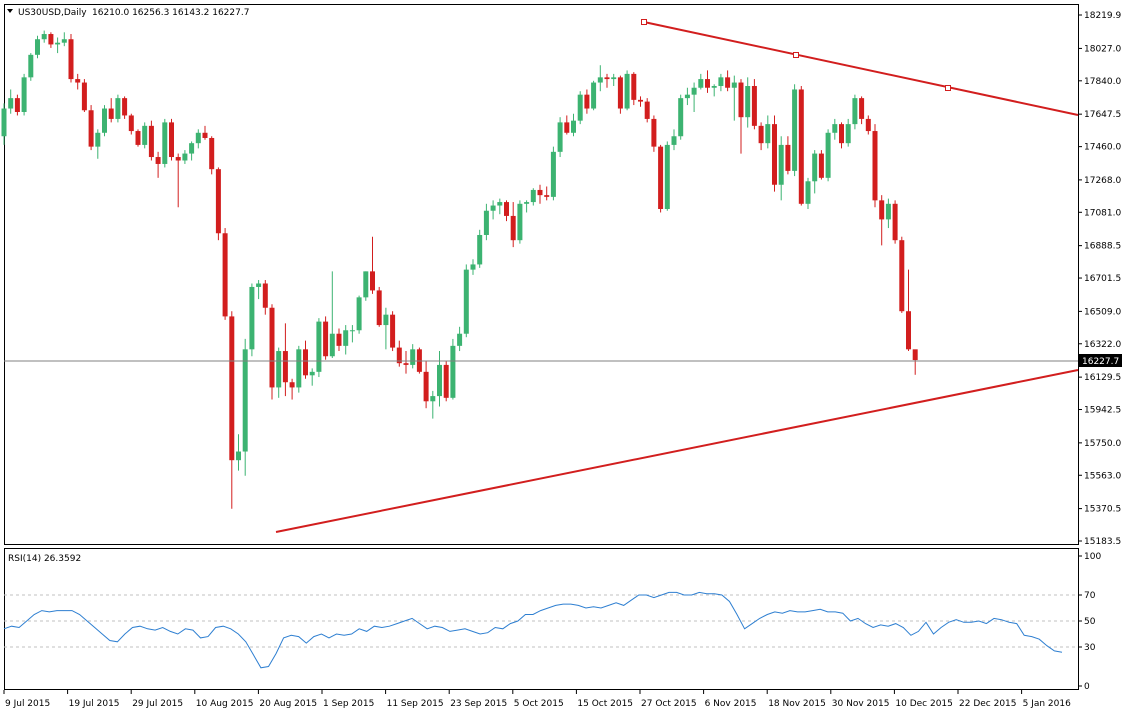 The width and height of the screenshot is (1122, 715). Describe the element at coordinates (288, 704) in the screenshot. I see `time-tick-label: 20 Aug 2015` at that location.